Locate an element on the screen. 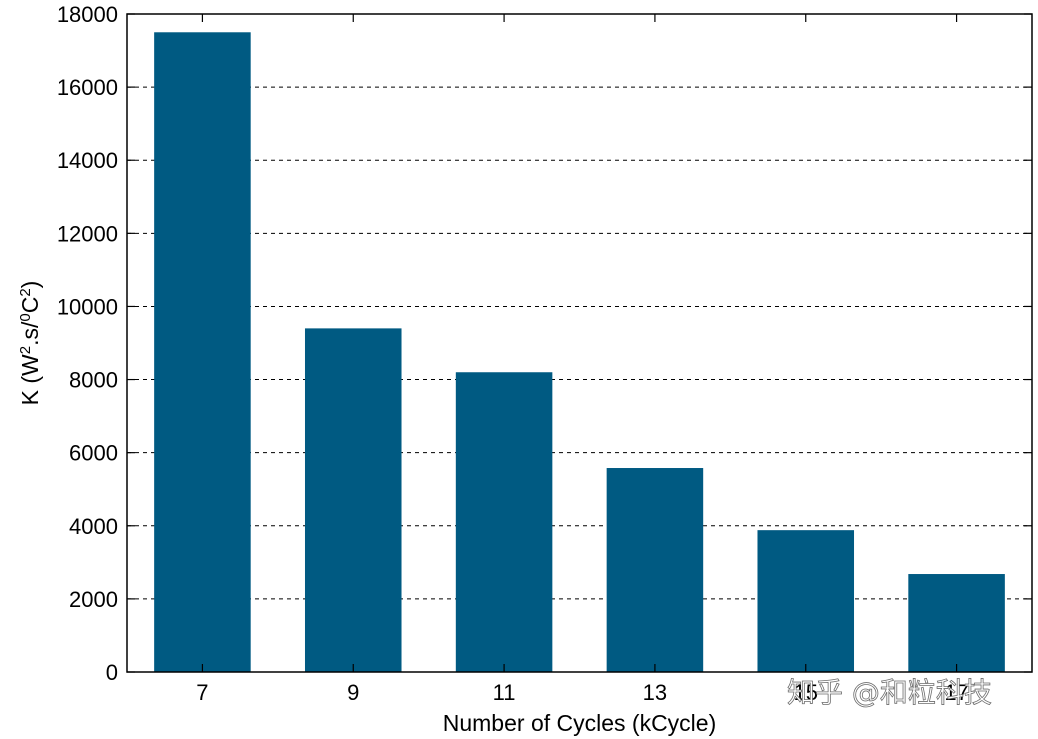 This screenshot has width=1038, height=739. x-tick-label-11: 11 is located at coordinates (504, 692).